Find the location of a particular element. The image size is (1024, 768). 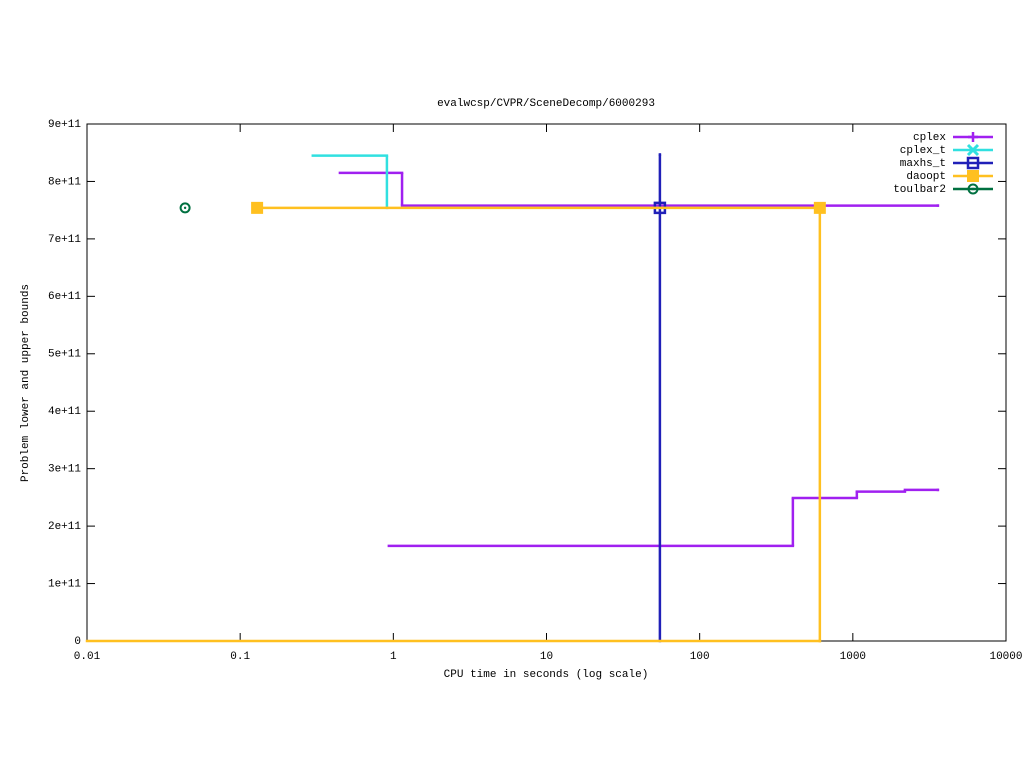

x-tick-label: 0.01 is located at coordinates (87, 657).